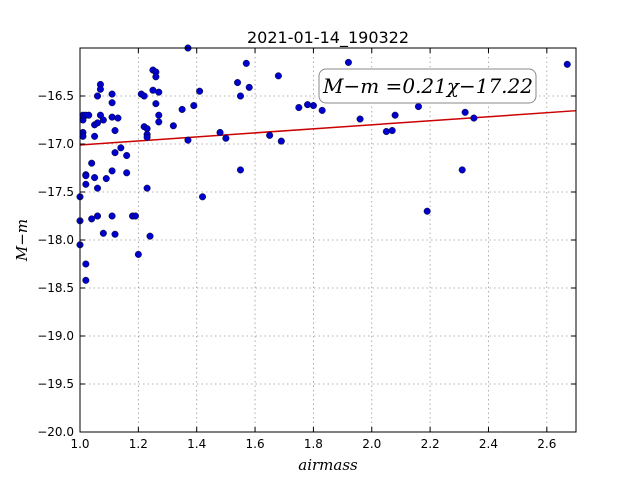 Image resolution: width=640 pixels, height=480 pixels. I want to click on y-axis-label: M−m, so click(22, 240).